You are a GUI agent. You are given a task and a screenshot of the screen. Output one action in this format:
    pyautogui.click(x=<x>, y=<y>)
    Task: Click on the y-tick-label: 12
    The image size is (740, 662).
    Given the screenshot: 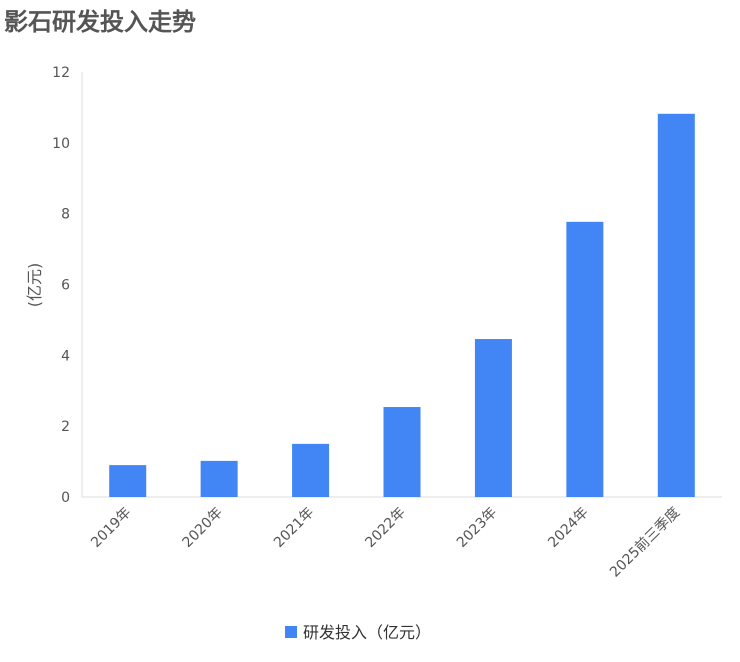 What is the action you would take?
    pyautogui.click(x=61, y=73)
    